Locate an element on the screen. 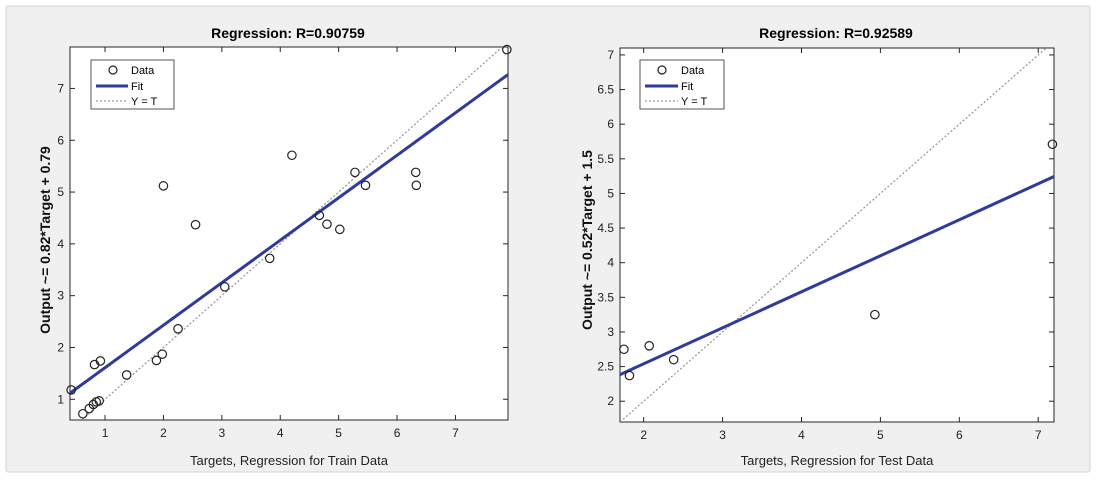 This screenshot has height=485, width=1096. train-y-tick-label: 2 is located at coordinates (60, 347).